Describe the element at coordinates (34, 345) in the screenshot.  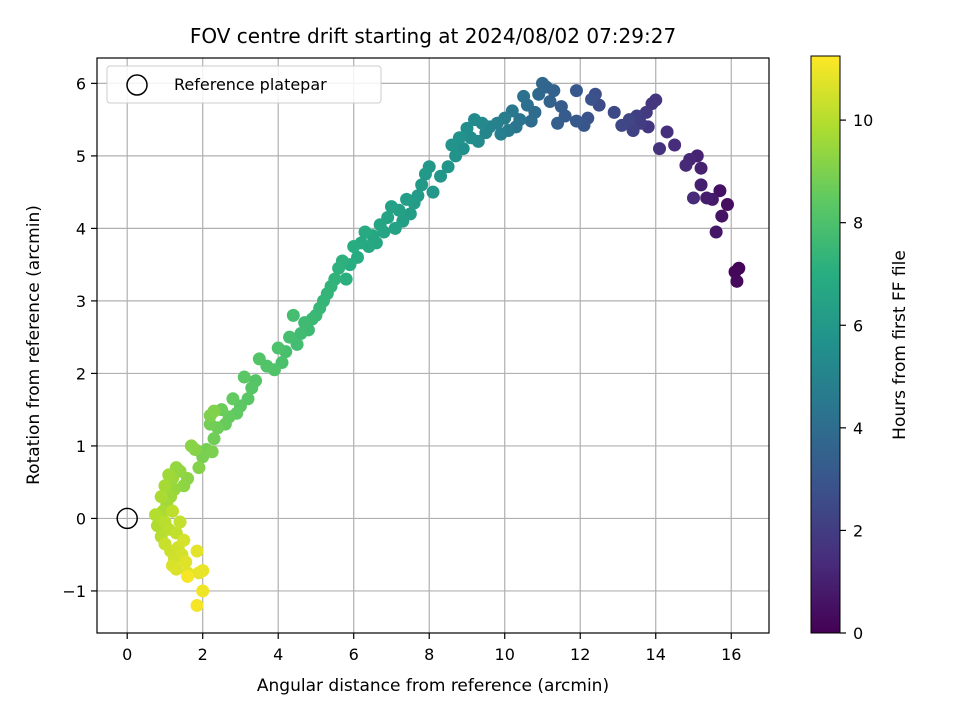
I see `y-axis-label: Rotation from reference (arcmin)` at that location.